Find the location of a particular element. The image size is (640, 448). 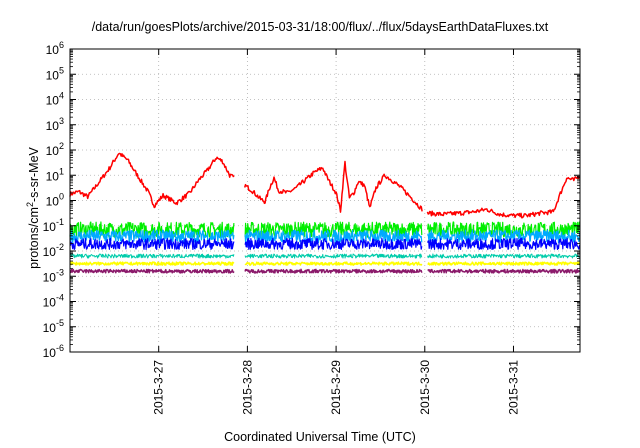

x-tick-label: 2015-3-30 is located at coordinates (425, 387).